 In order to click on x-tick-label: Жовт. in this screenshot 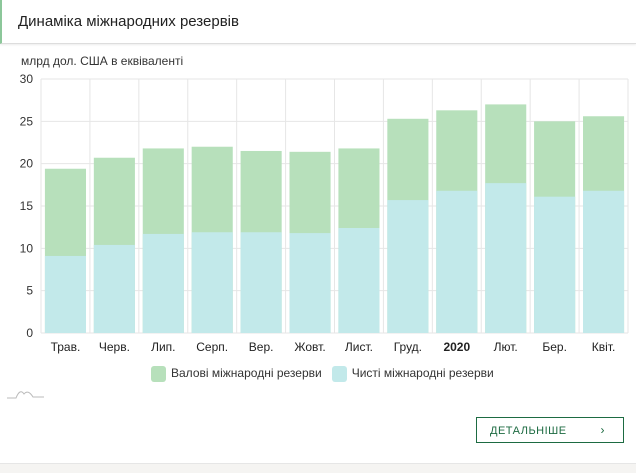, I will do `click(309, 347)`.